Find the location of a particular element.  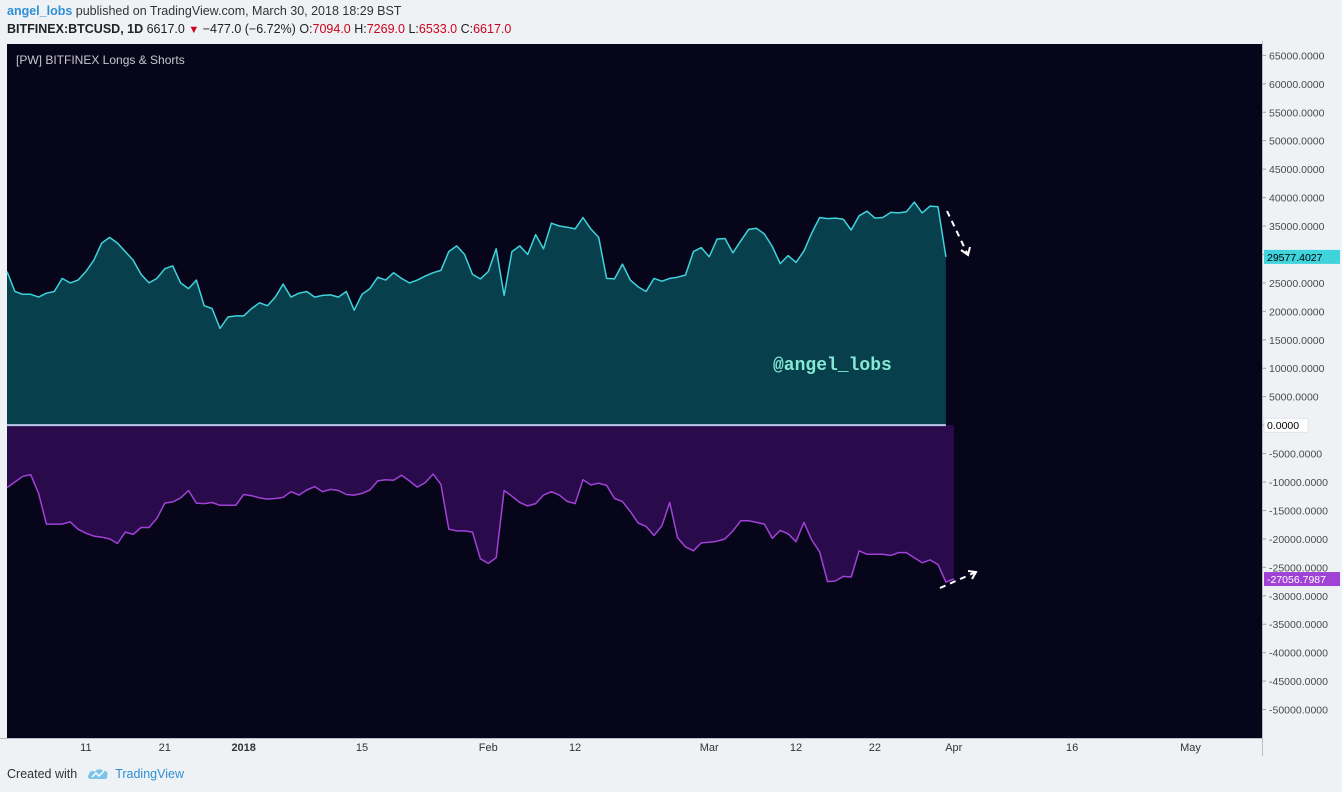

y-tick-label: 5000.0000 is located at coordinates (1294, 398).